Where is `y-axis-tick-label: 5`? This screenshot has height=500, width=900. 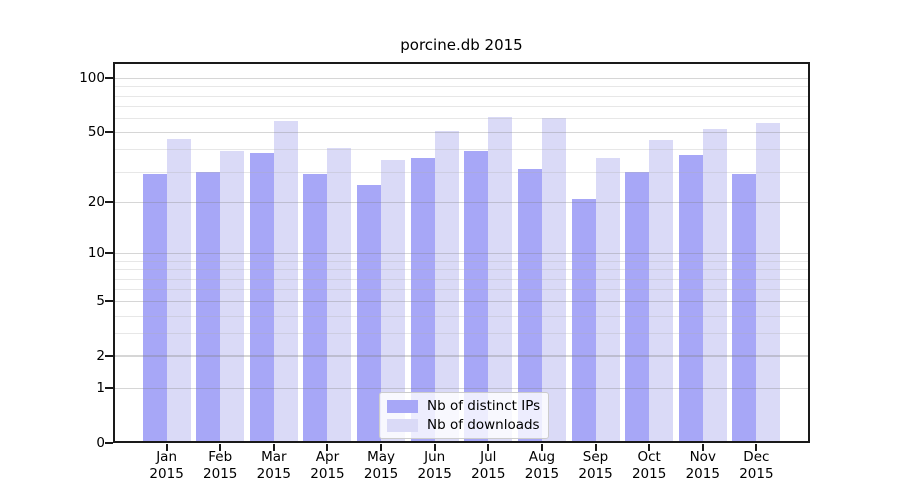
y-axis-tick-label: 5 is located at coordinates (100, 301).